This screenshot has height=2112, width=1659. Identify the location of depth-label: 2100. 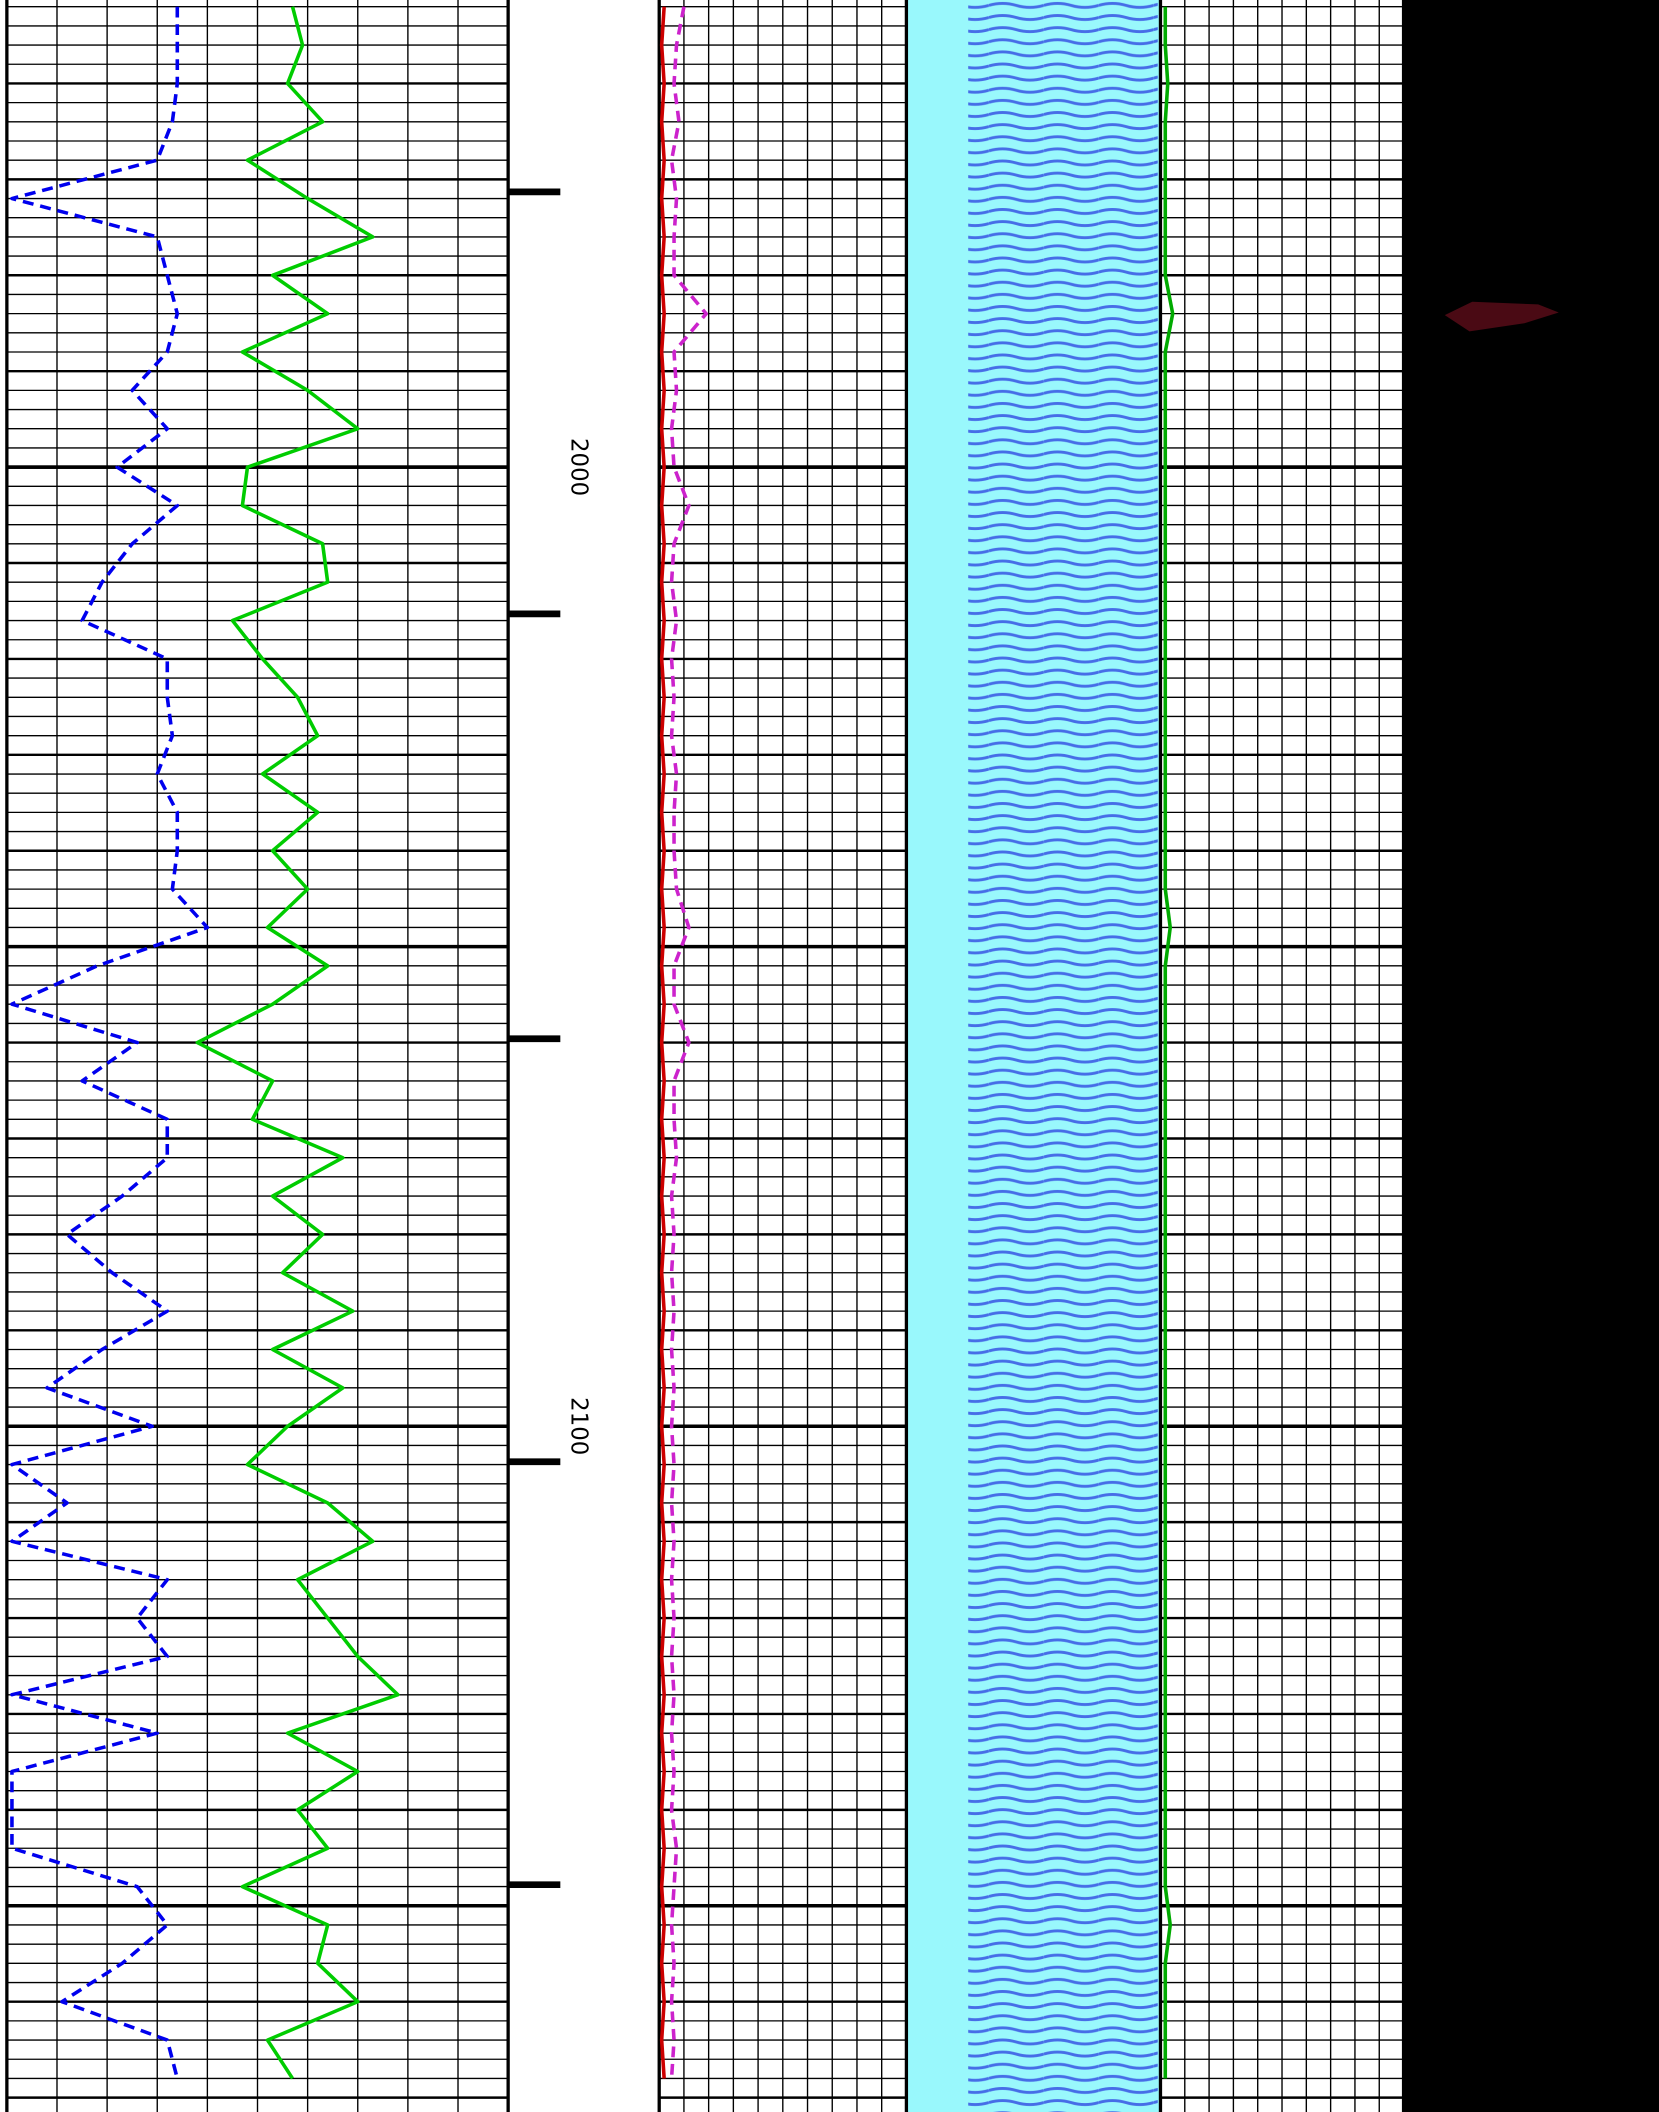
(578, 1426).